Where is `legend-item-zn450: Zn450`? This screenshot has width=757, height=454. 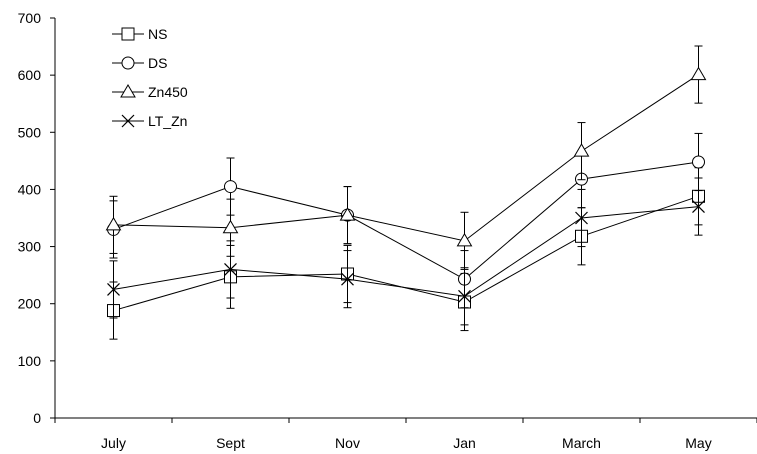 legend-item-zn450: Zn450 is located at coordinates (150, 92).